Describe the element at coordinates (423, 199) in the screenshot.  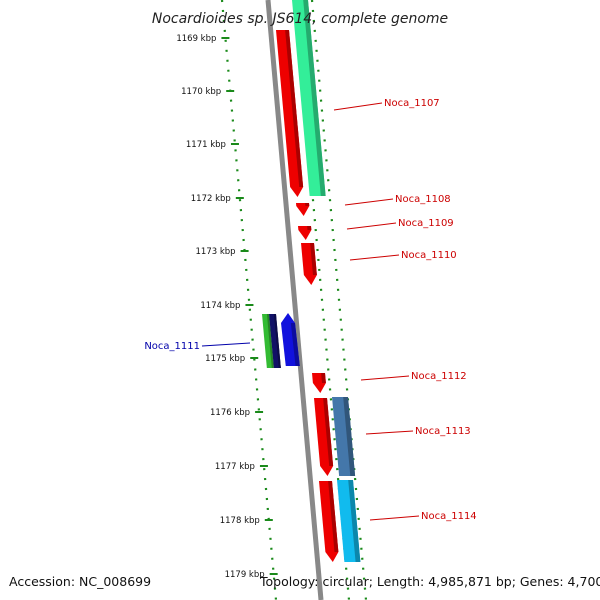
I see `gene-label: Noca_1108` at that location.